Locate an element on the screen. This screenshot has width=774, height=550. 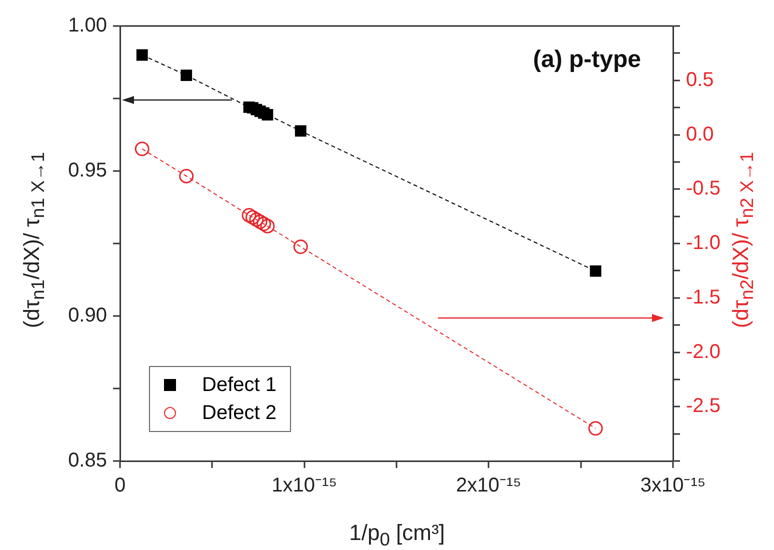
y2-tick-label: 0.5 is located at coordinates (700, 79).